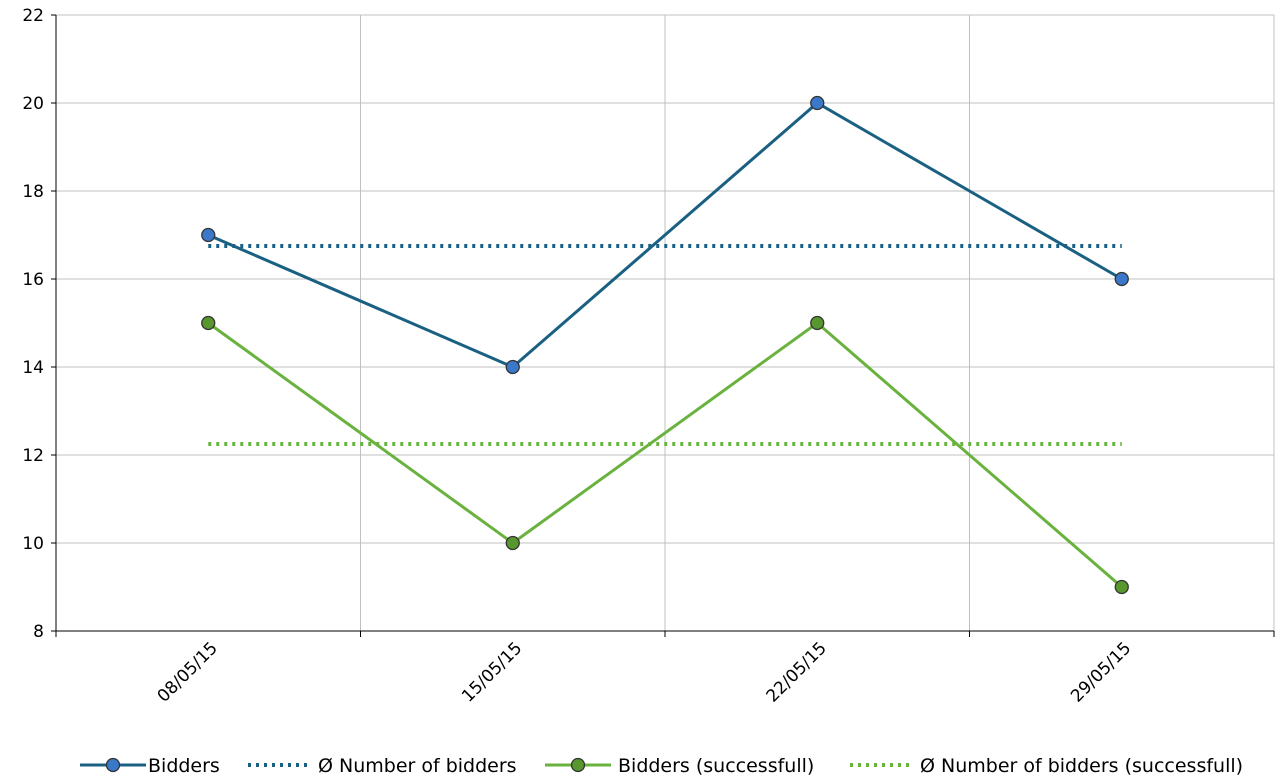  Describe the element at coordinates (33, 368) in the screenshot. I see `y-tick-label: 14` at that location.